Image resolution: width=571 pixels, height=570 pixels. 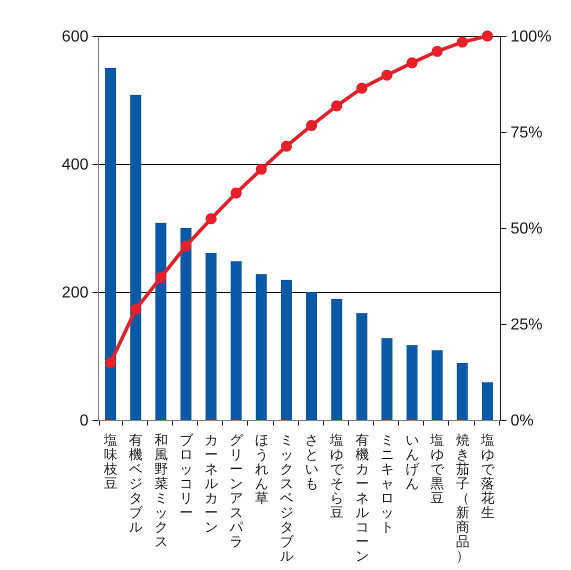 I want to click on y-tick-label: 200, so click(x=75, y=293).